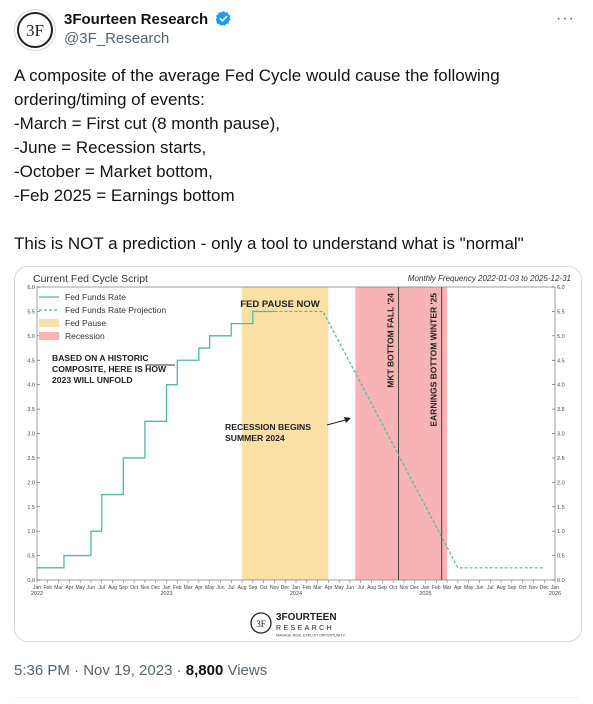 The image size is (593, 704). I want to click on y-tick-label-left: 2.5, so click(31, 459).